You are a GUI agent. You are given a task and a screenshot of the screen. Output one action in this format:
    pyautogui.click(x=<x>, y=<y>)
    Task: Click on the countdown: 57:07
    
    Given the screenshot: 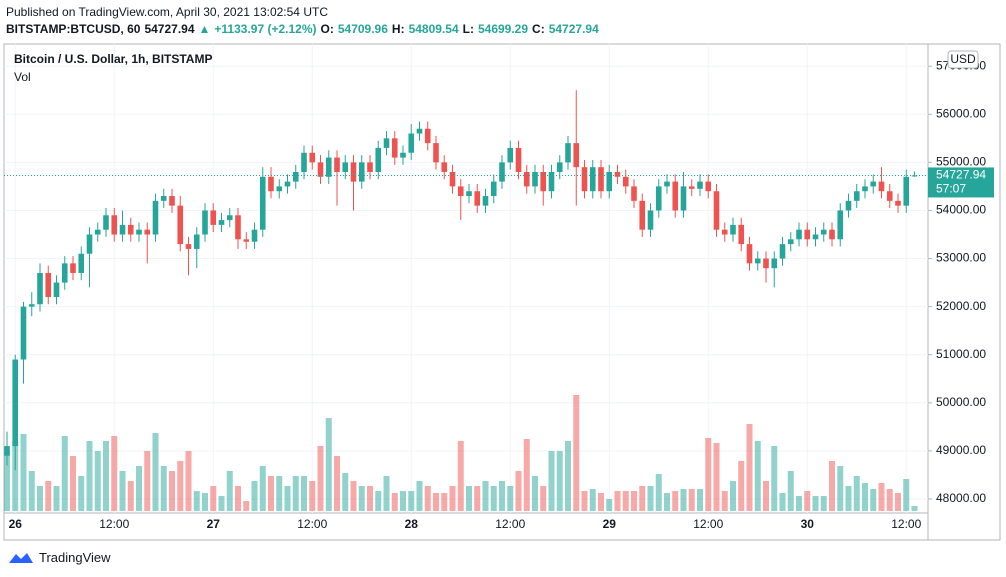 What is the action you would take?
    pyautogui.click(x=951, y=189)
    